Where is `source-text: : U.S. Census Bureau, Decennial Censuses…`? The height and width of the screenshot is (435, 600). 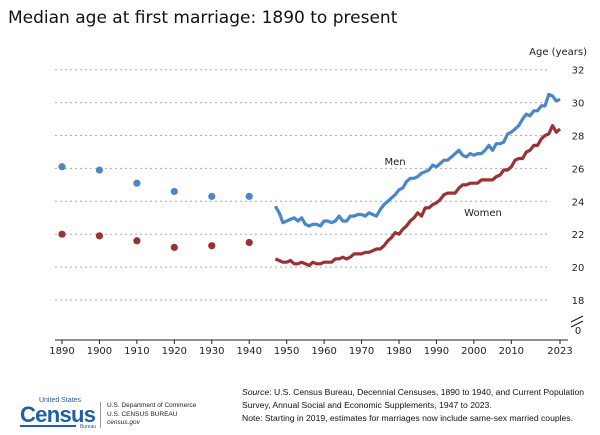 source-text: : U.S. Census Bureau, Decennial Censuses… is located at coordinates (413, 398).